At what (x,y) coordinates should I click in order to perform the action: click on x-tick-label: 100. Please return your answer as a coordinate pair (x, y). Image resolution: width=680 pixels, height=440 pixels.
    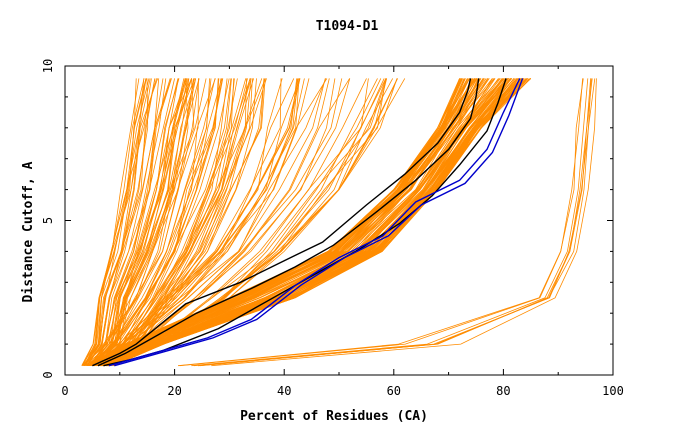
    Looking at the image, I should click on (613, 391).